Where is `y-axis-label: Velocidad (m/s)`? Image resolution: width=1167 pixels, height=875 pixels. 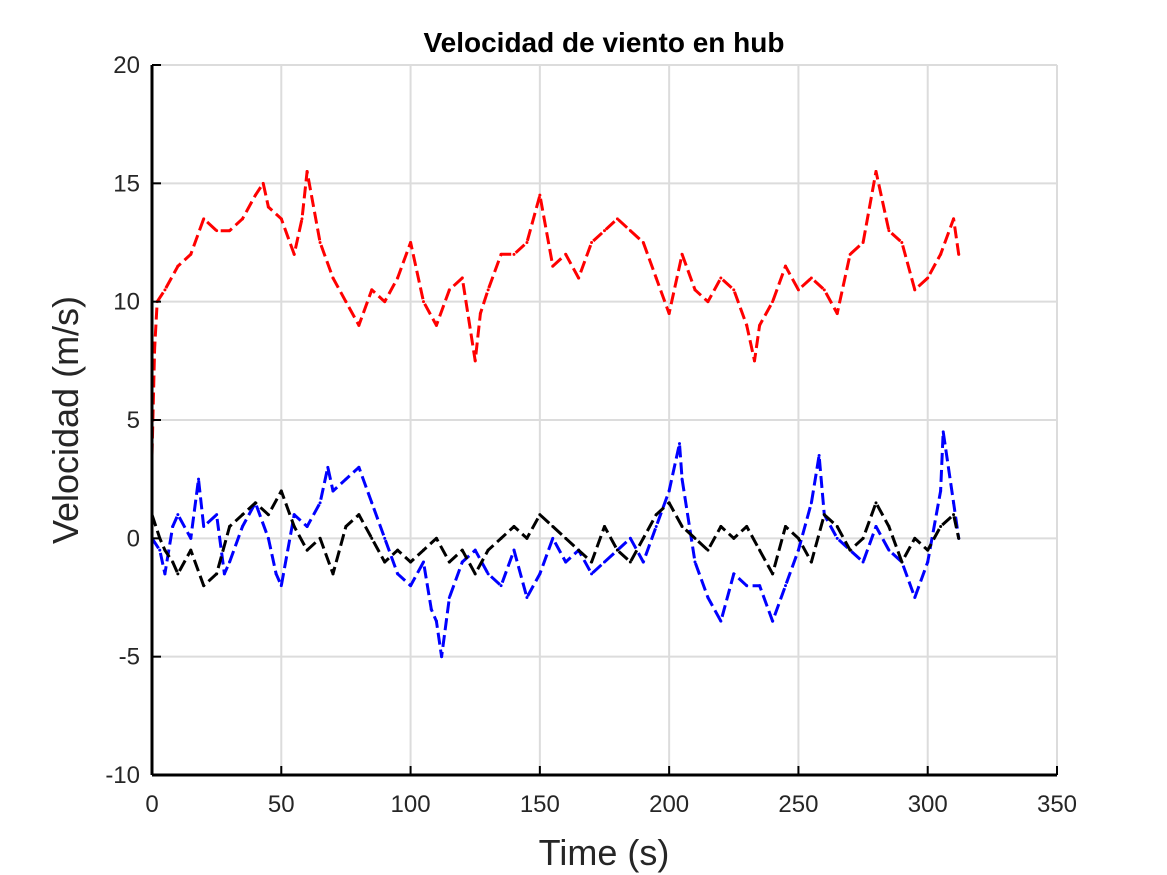 y-axis-label: Velocidad (m/s) is located at coordinates (65, 420).